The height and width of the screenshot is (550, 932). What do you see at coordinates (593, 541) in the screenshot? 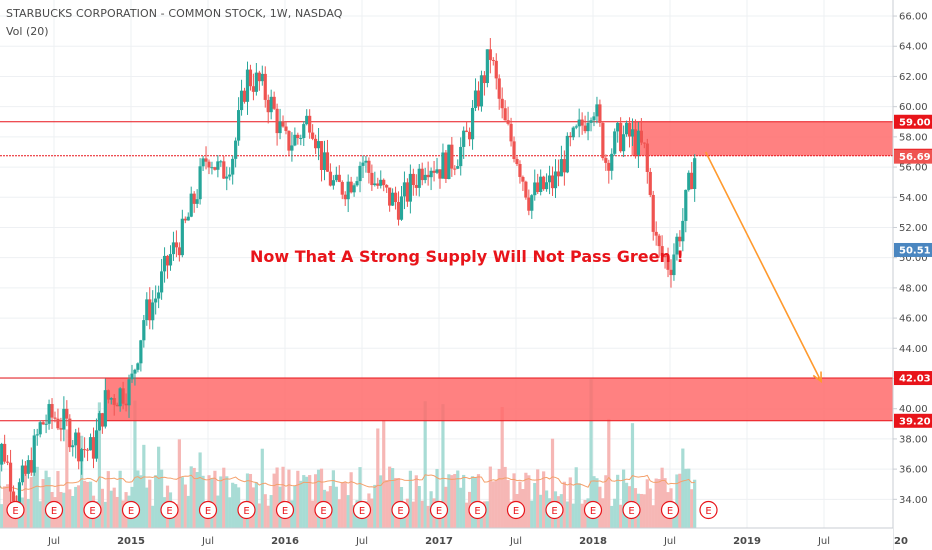
I see `time-tick-label: 2018` at bounding box center [593, 541].